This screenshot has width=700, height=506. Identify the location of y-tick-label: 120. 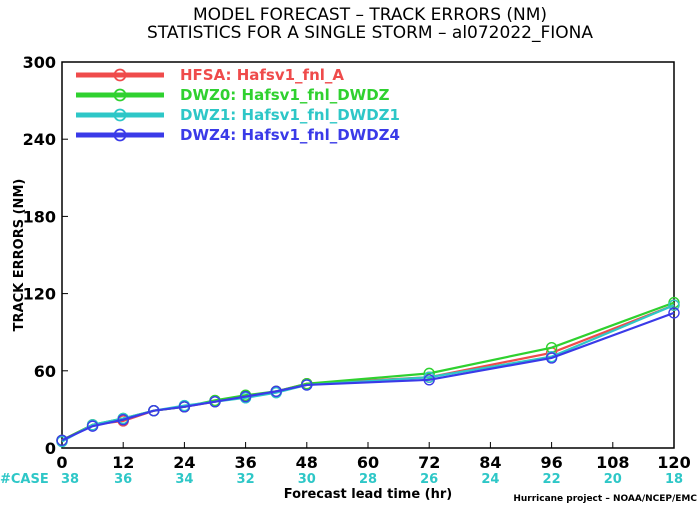
(39, 294).